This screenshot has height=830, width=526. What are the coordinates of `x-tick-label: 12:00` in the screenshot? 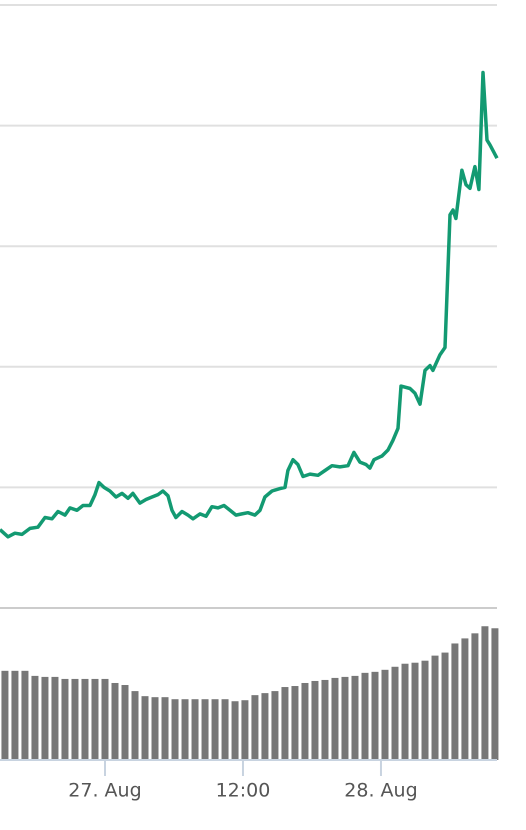 It's located at (243, 791).